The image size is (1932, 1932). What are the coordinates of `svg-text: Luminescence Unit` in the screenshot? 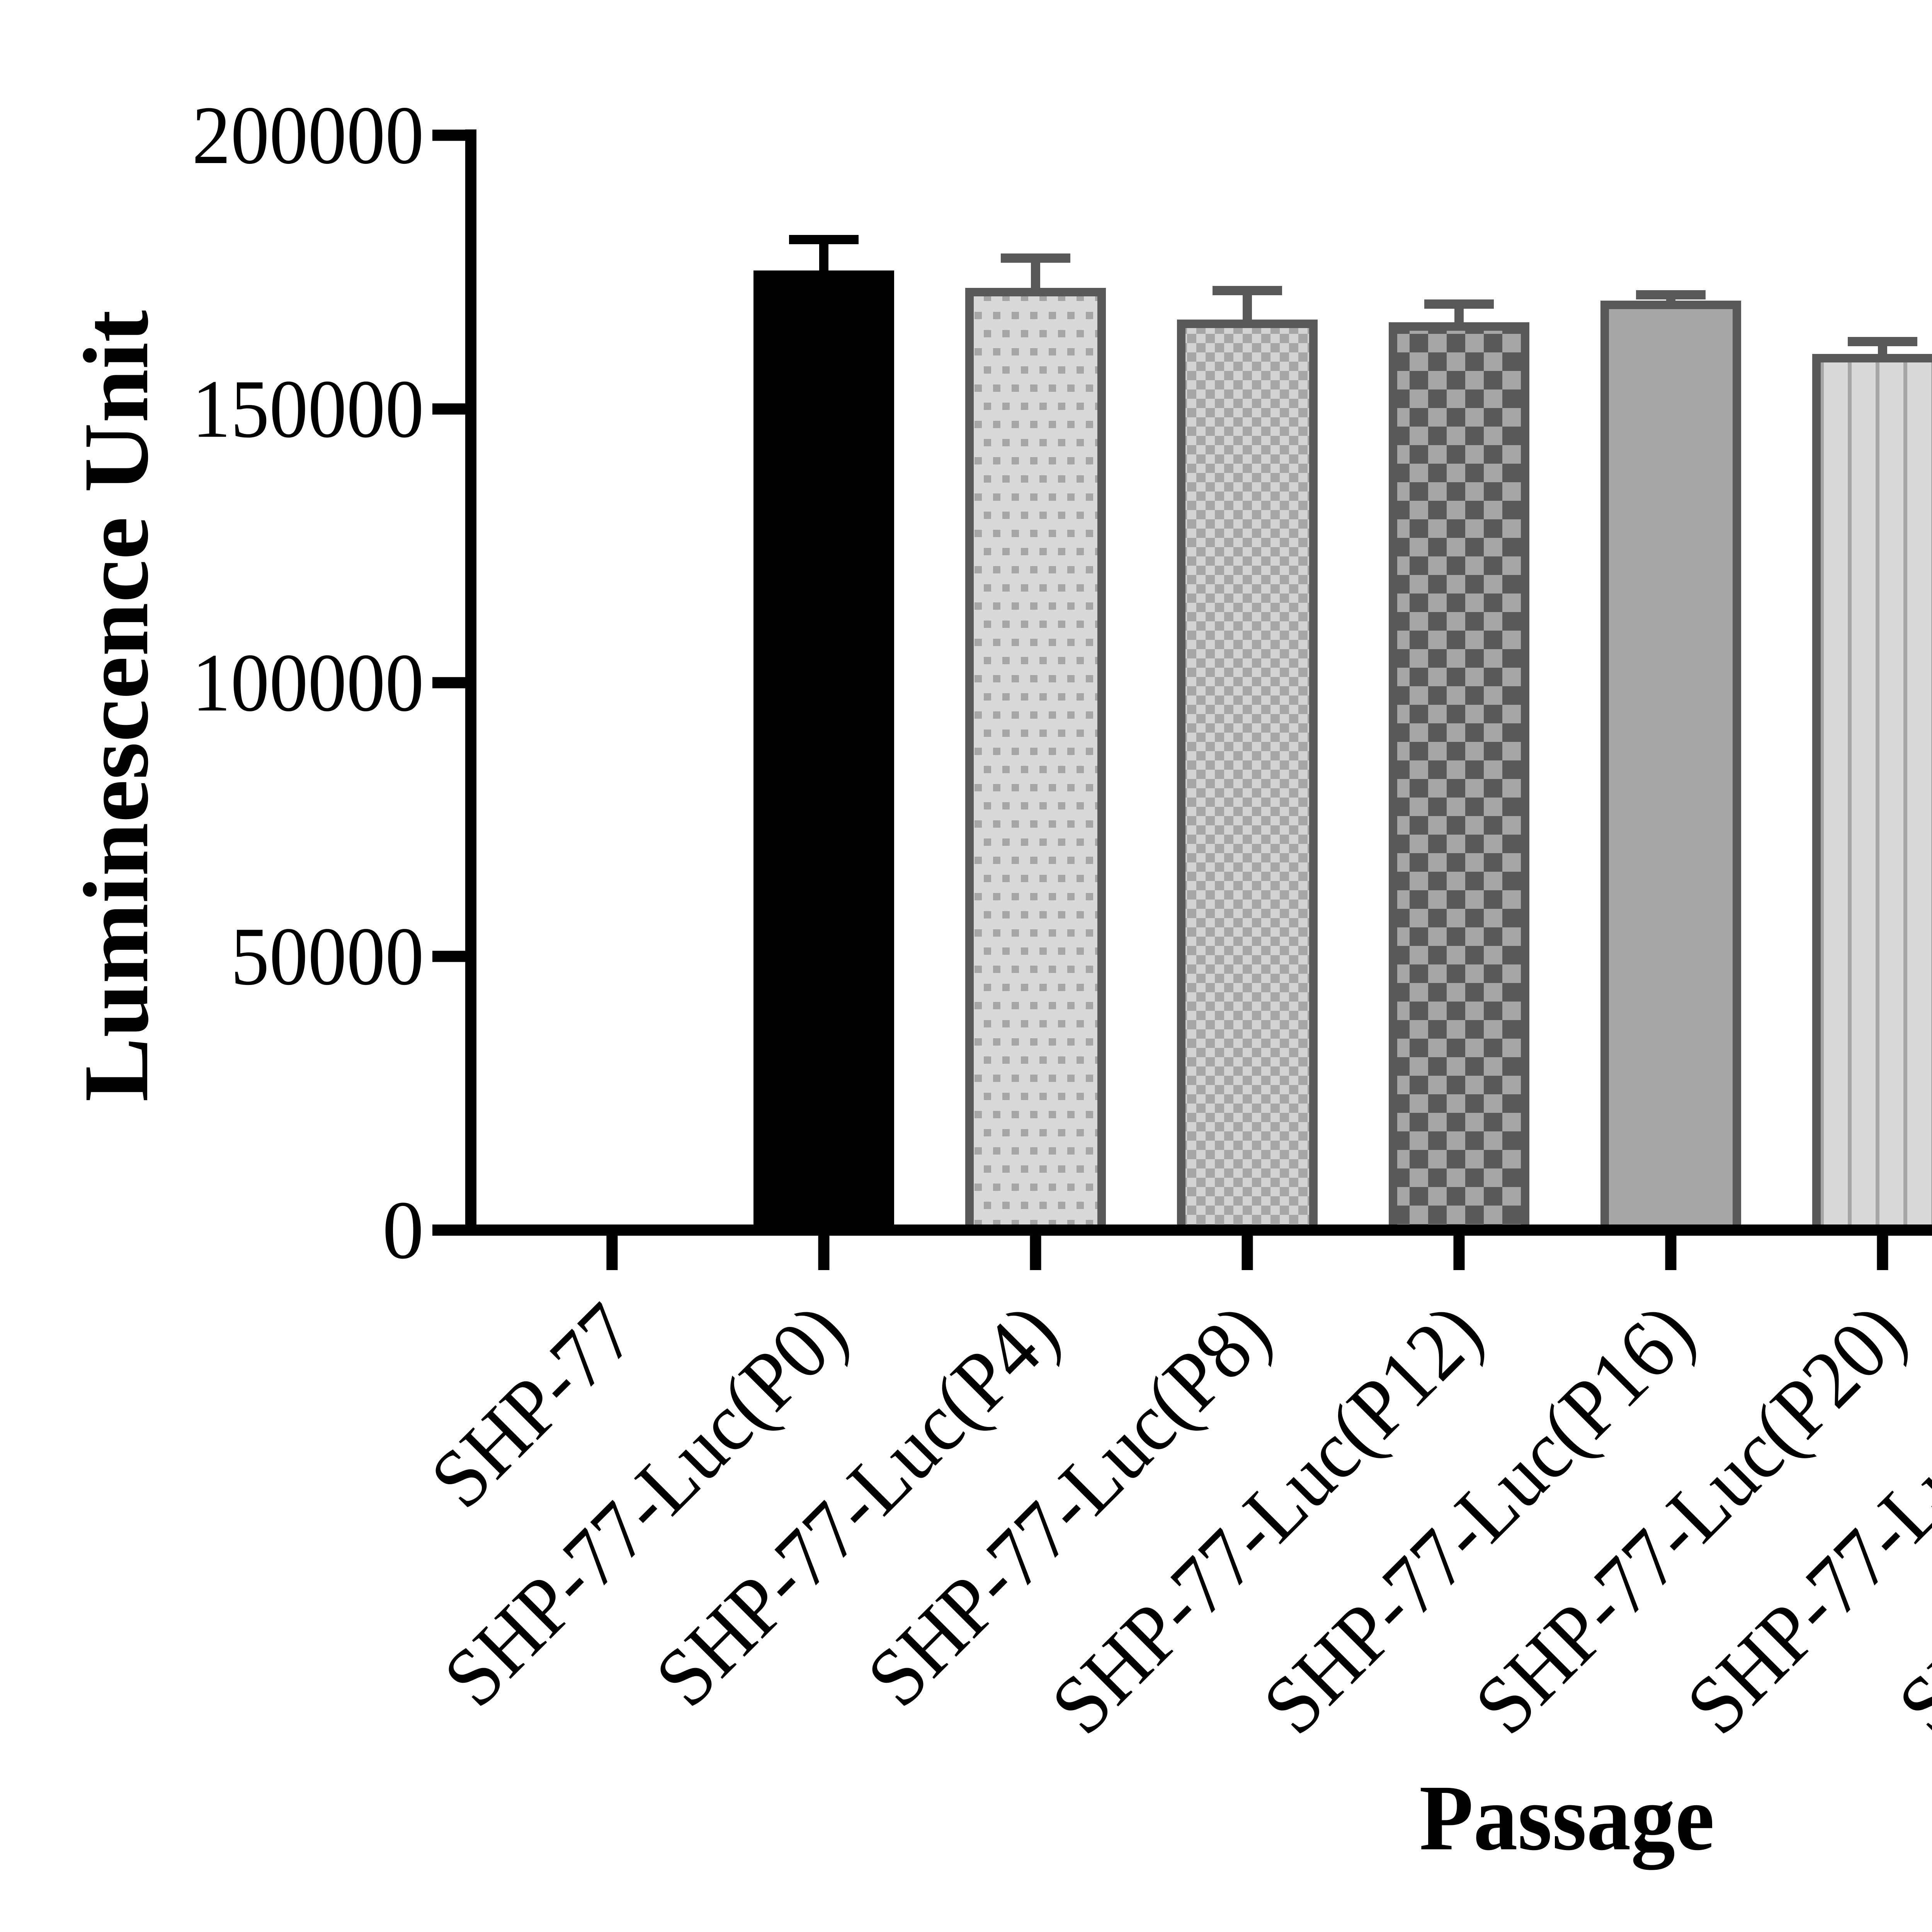 It's located at (116, 706).